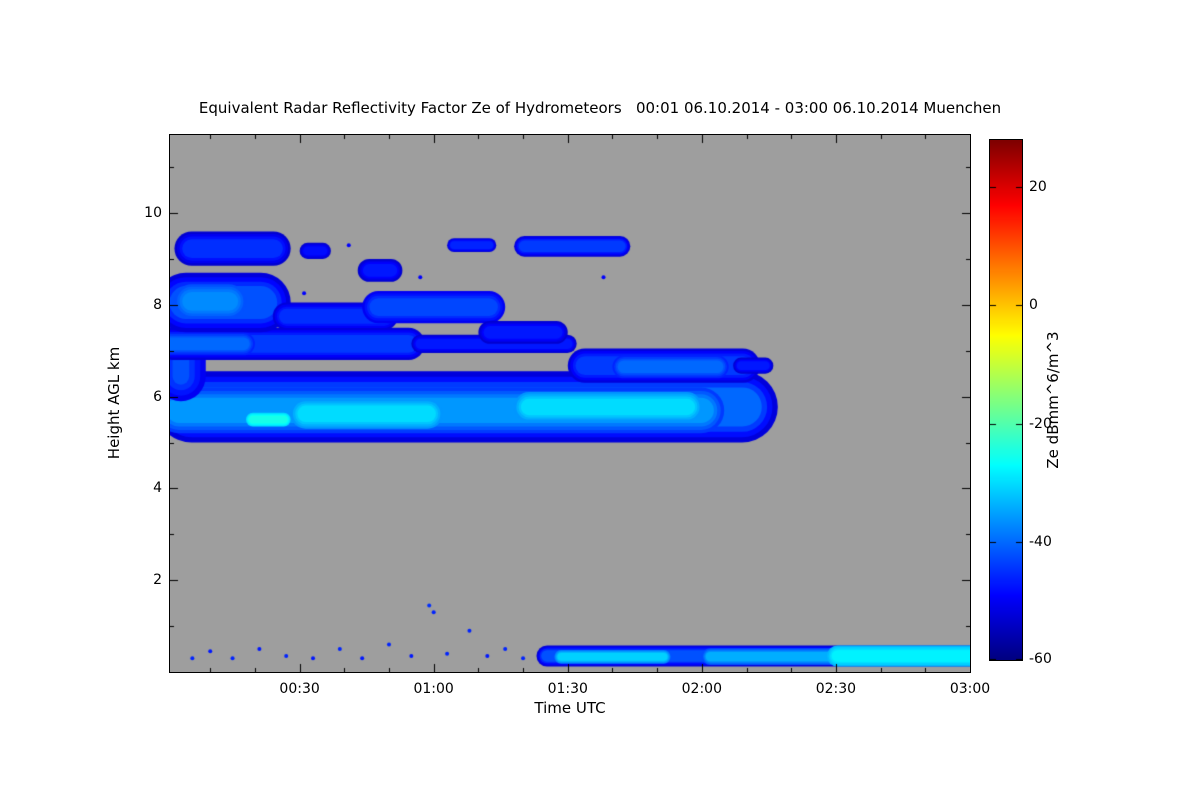 The width and height of the screenshot is (1200, 800). Describe the element at coordinates (1040, 659) in the screenshot. I see `colorbar-tick-label: -60` at that location.